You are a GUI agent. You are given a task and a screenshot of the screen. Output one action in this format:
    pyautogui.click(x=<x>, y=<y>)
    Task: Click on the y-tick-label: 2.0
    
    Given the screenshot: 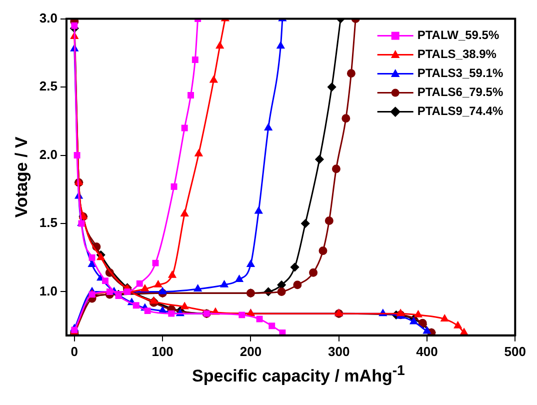 What is the action you would take?
    pyautogui.click(x=48, y=154)
    